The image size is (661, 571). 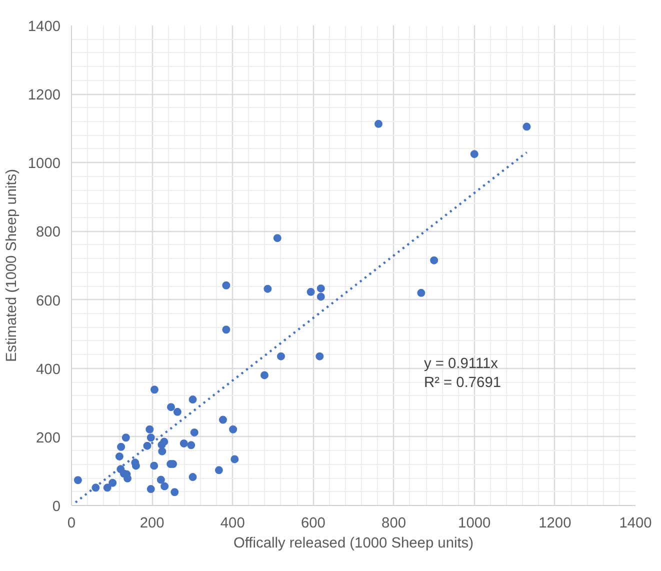 I want to click on x-tick-label: 200, so click(x=152, y=524).